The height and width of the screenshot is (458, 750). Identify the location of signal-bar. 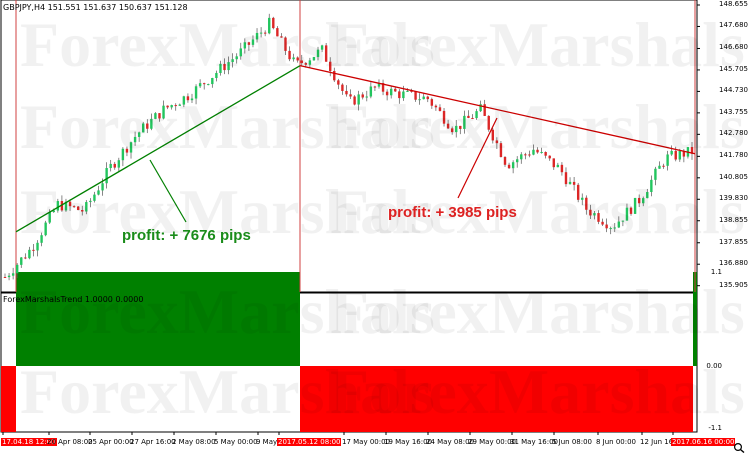
(695, 319).